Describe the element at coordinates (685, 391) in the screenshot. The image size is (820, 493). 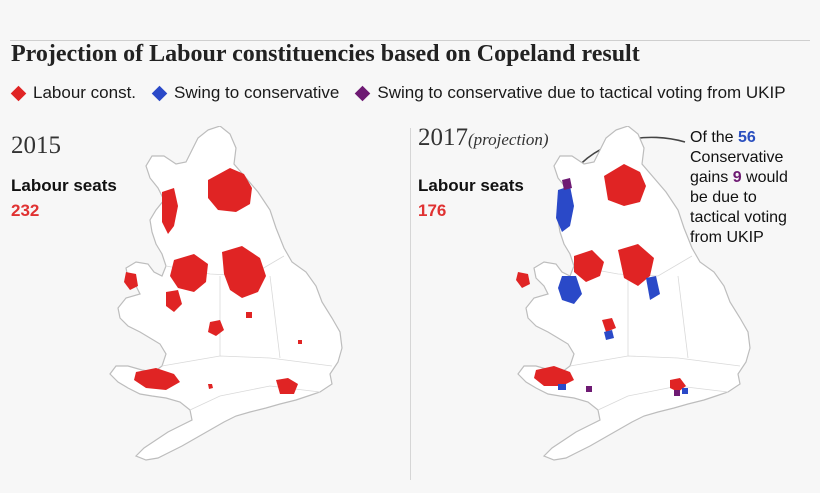
I see `area-london-swing` at that location.